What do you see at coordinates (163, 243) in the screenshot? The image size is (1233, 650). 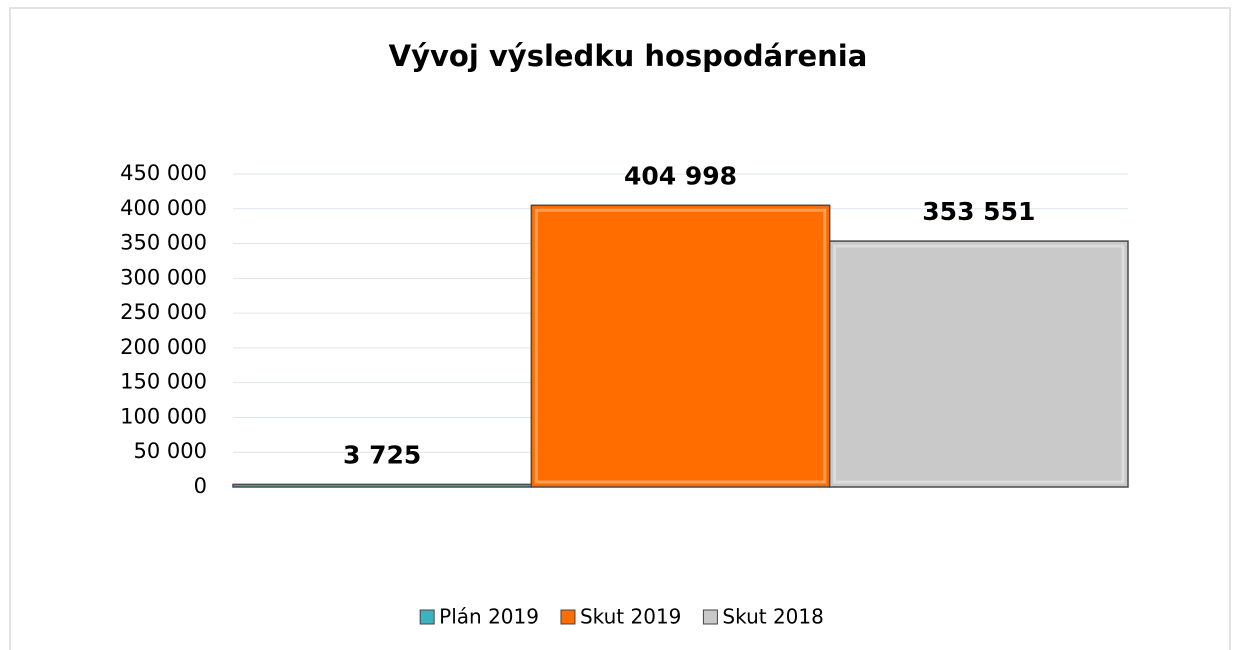 I see `y-tick-label: 350 000` at bounding box center [163, 243].